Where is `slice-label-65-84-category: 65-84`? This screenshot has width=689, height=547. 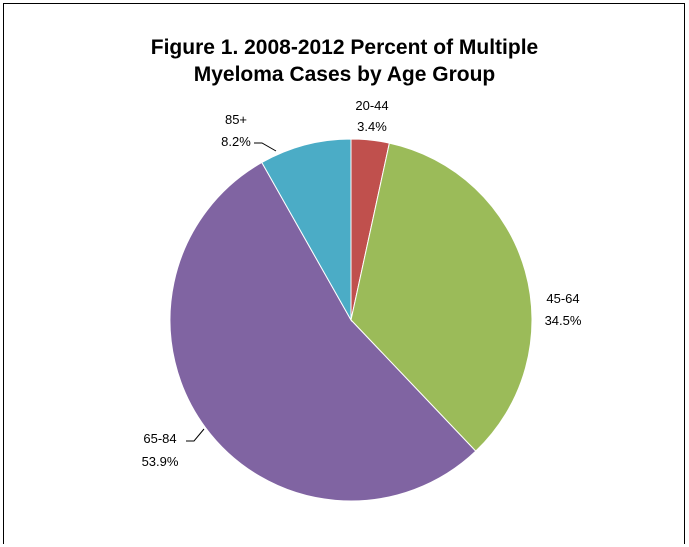
slice-label-65-84-category: 65-84 is located at coordinates (159, 438).